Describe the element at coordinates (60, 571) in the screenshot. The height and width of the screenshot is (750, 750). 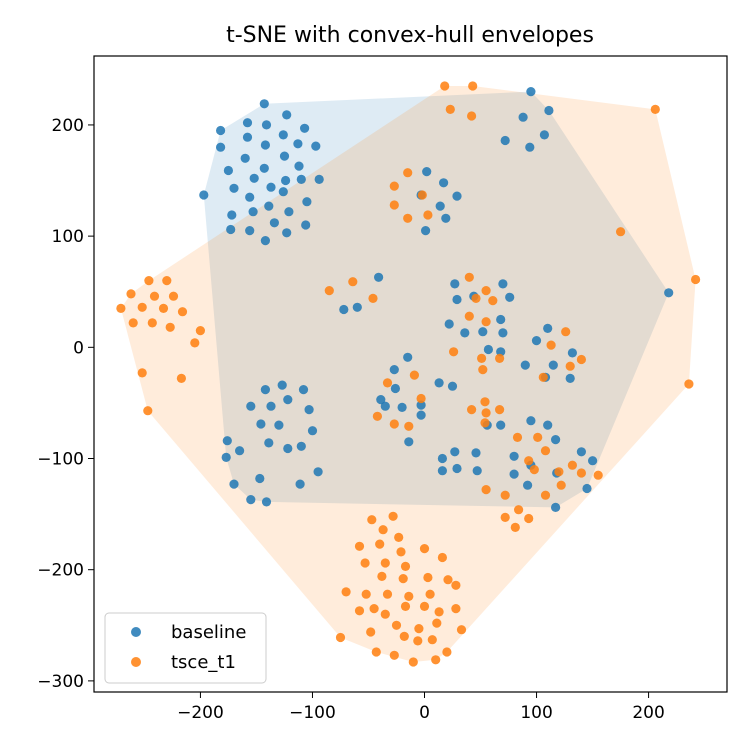
I see `y-tick-label: −200` at that location.